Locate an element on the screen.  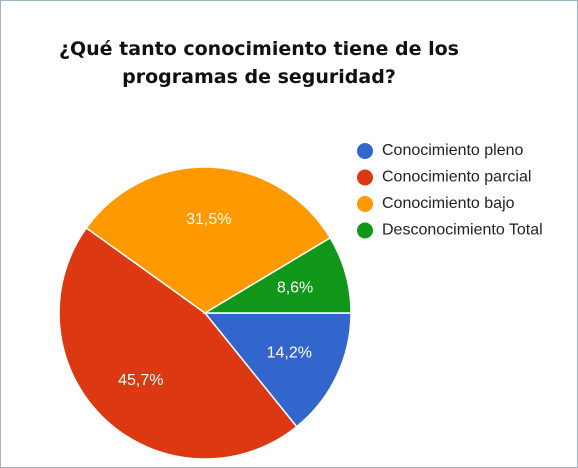
legend-label: Desconocimiento Total is located at coordinates (462, 230).